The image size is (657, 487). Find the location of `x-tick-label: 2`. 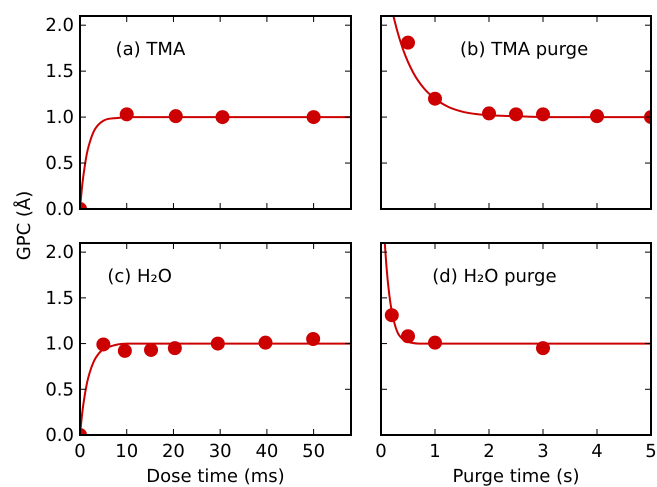

x-tick-label: 2 is located at coordinates (489, 451).